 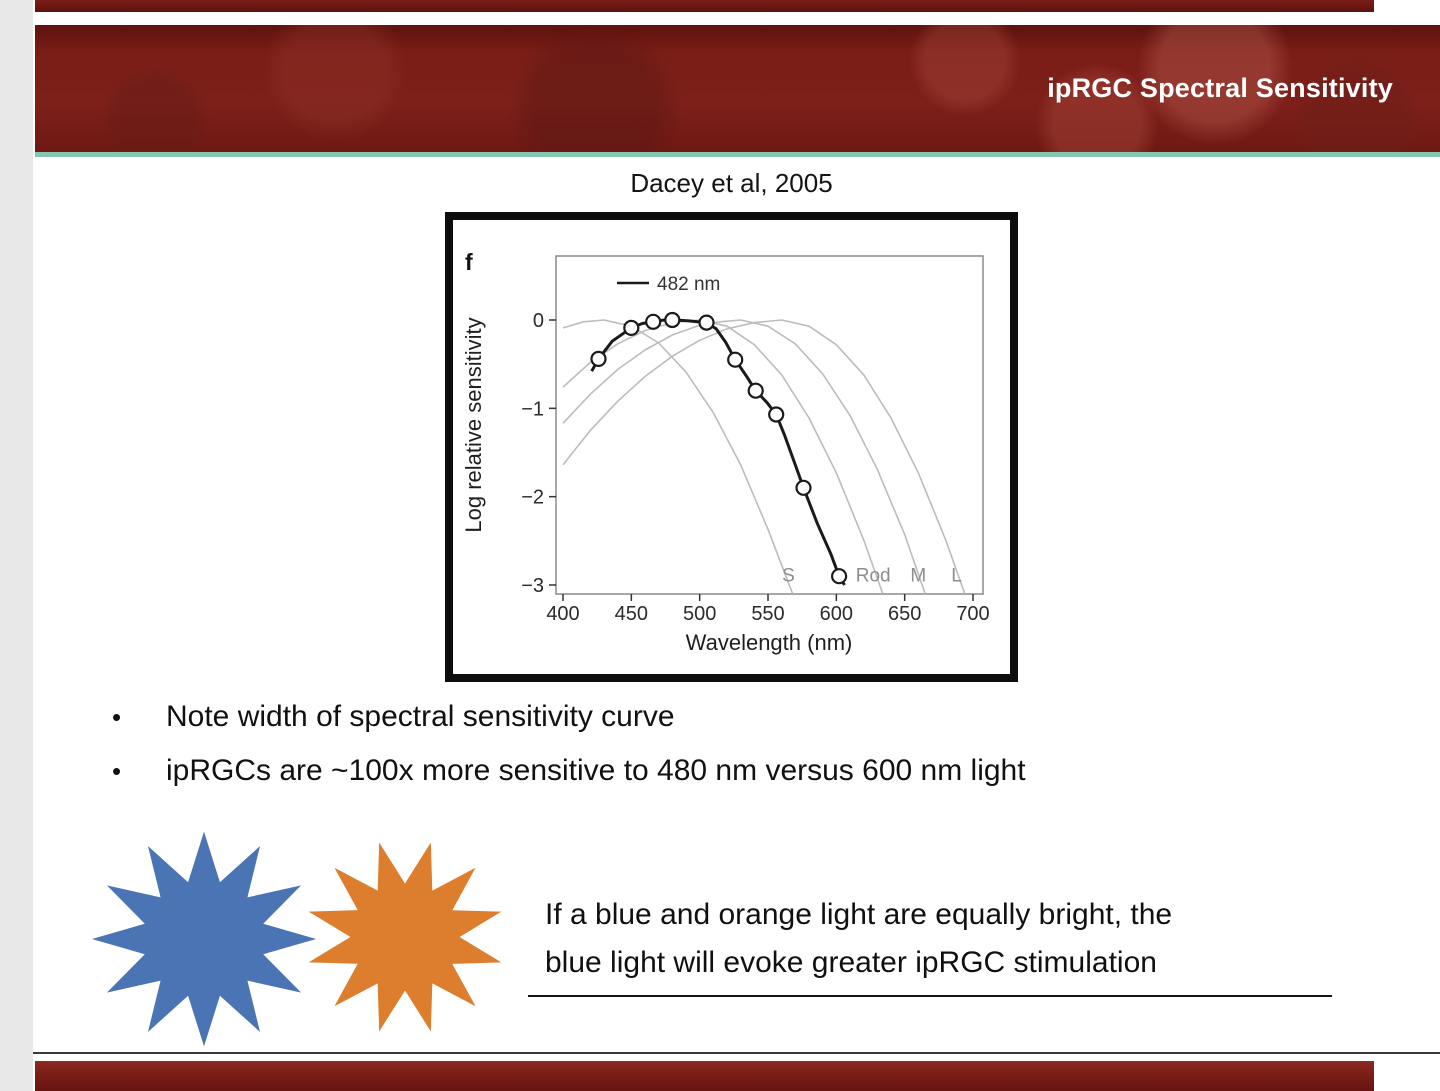 I want to click on legend-label: 482 nm, so click(x=688, y=284).